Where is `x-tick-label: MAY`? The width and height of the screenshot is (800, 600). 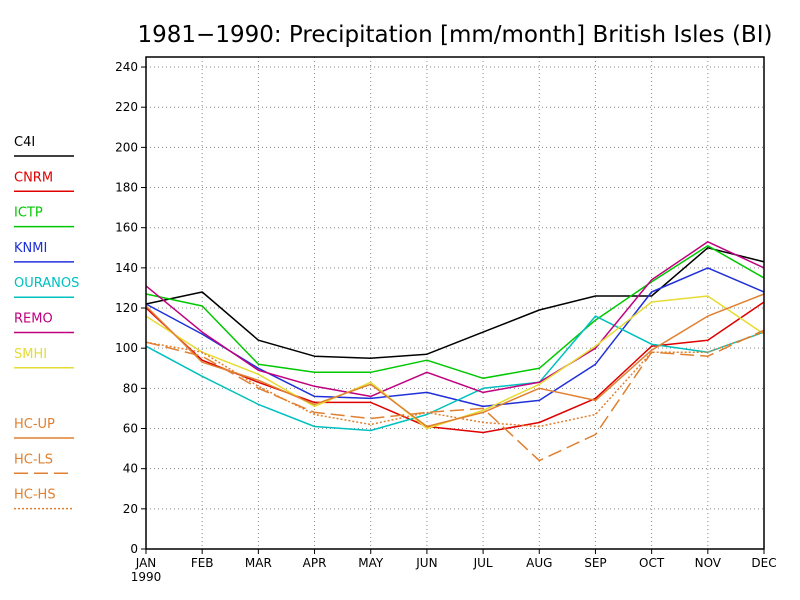 x-tick-label: MAY is located at coordinates (371, 563).